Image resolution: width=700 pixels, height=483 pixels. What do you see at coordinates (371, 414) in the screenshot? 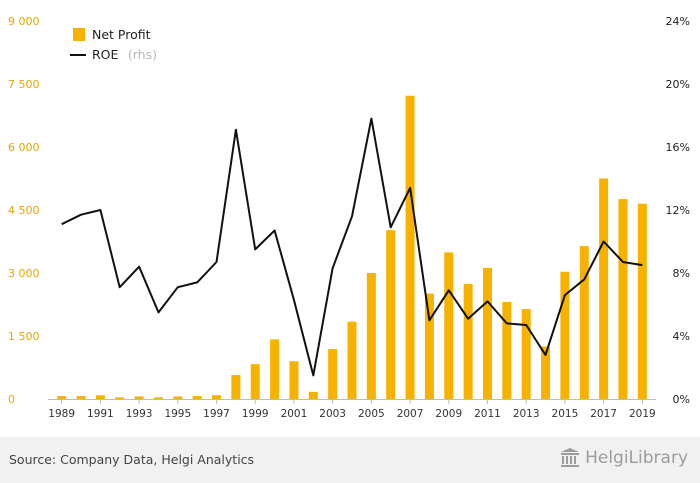
I see `x-tick-label: 2005` at bounding box center [371, 414].